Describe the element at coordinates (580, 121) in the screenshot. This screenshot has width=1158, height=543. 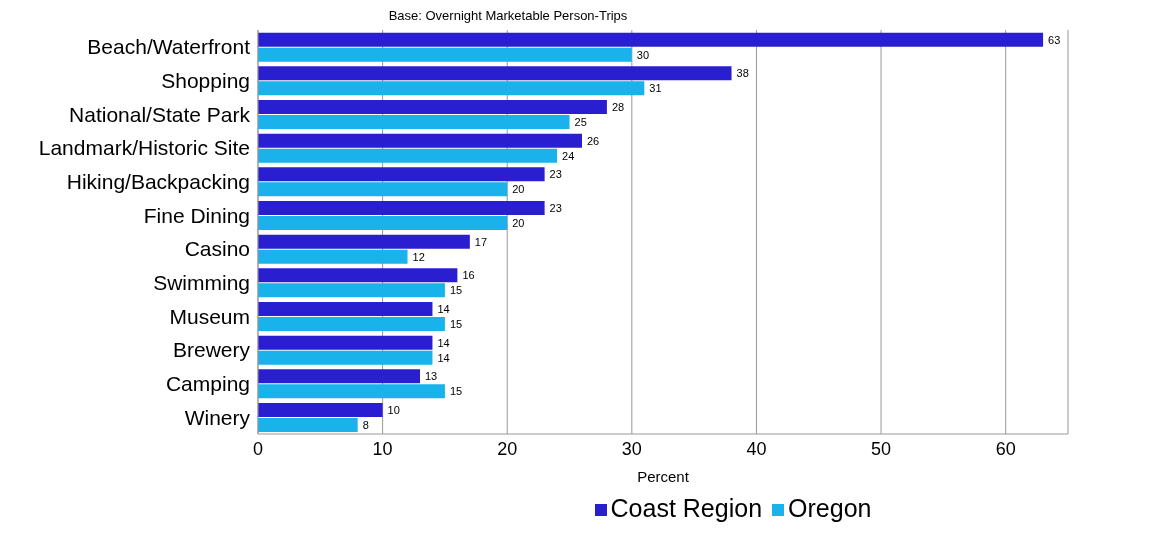
I see `data-label: 25` at that location.